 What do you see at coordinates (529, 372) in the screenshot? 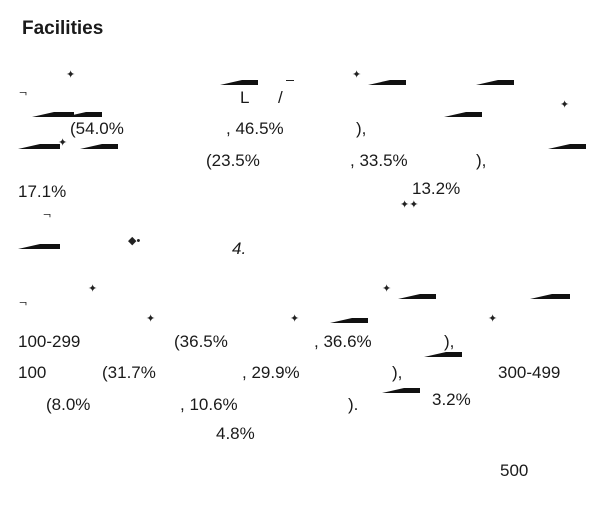
I see `text-fragment: 300-499` at bounding box center [529, 372].